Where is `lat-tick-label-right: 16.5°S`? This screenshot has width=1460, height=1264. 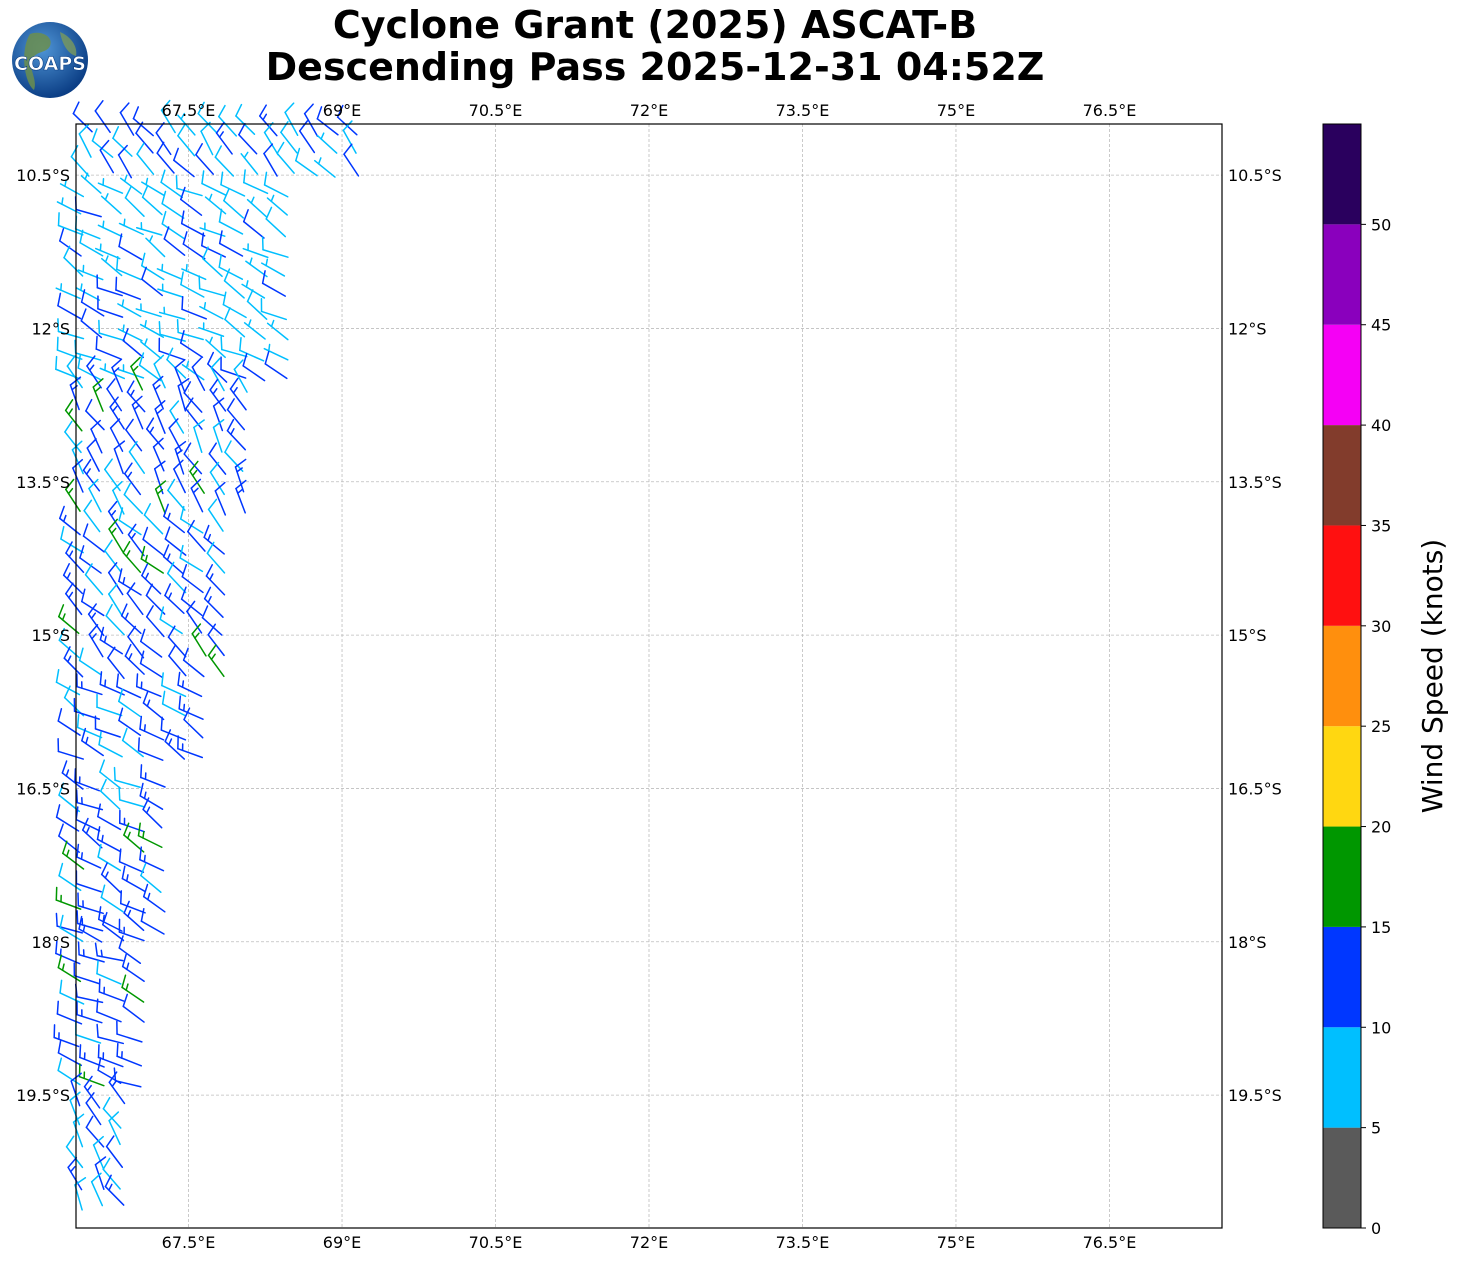
lat-tick-label-right: 16.5°S is located at coordinates (1255, 788).